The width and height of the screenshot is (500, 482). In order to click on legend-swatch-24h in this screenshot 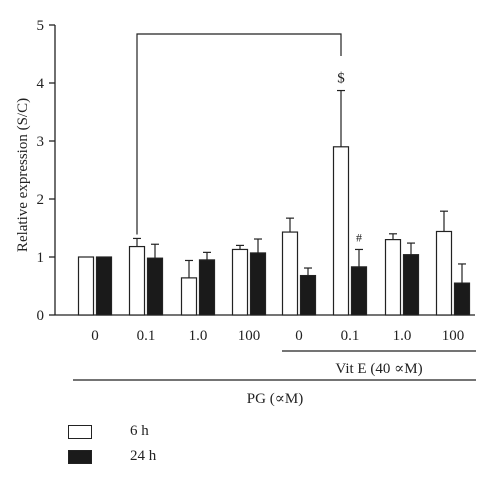, I will do `click(80, 456)`.